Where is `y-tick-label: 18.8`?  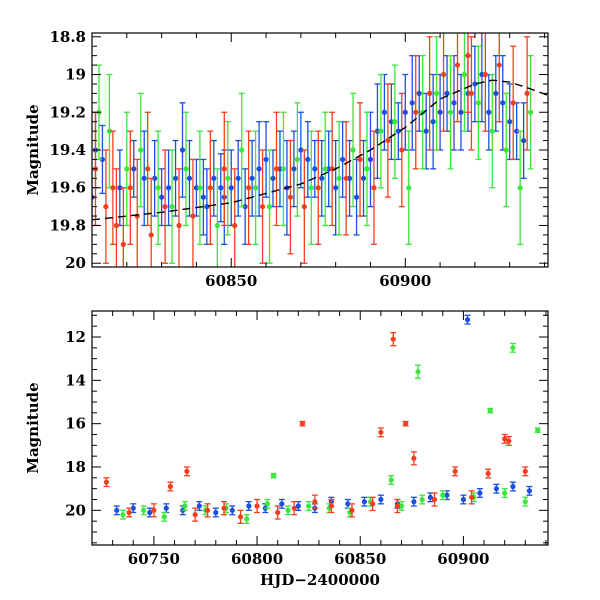
y-tick-label: 18.8 is located at coordinates (67, 37).